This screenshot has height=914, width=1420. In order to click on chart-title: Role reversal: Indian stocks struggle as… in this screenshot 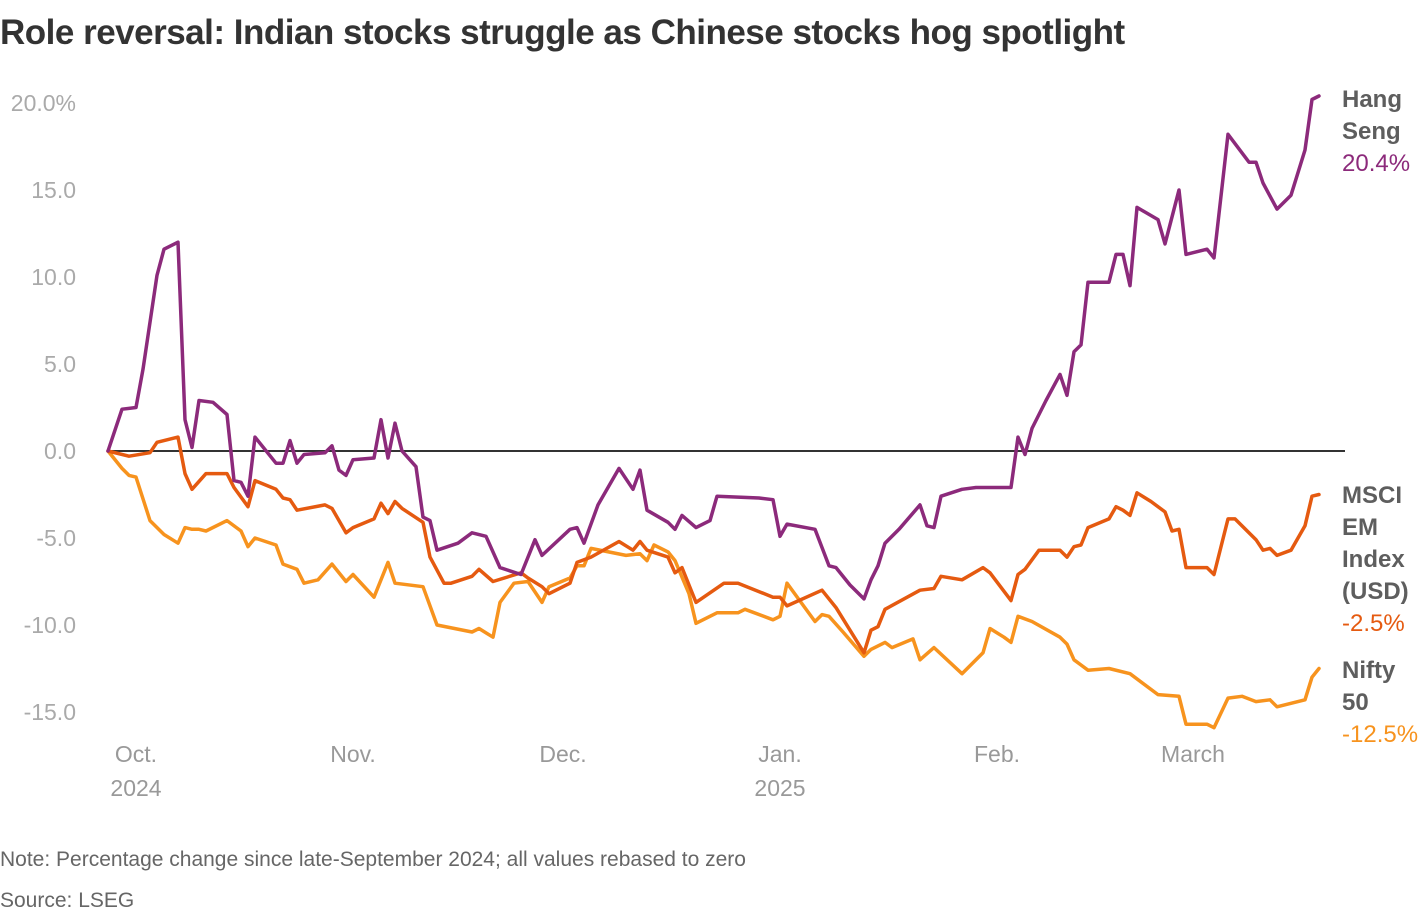, I will do `click(563, 32)`.